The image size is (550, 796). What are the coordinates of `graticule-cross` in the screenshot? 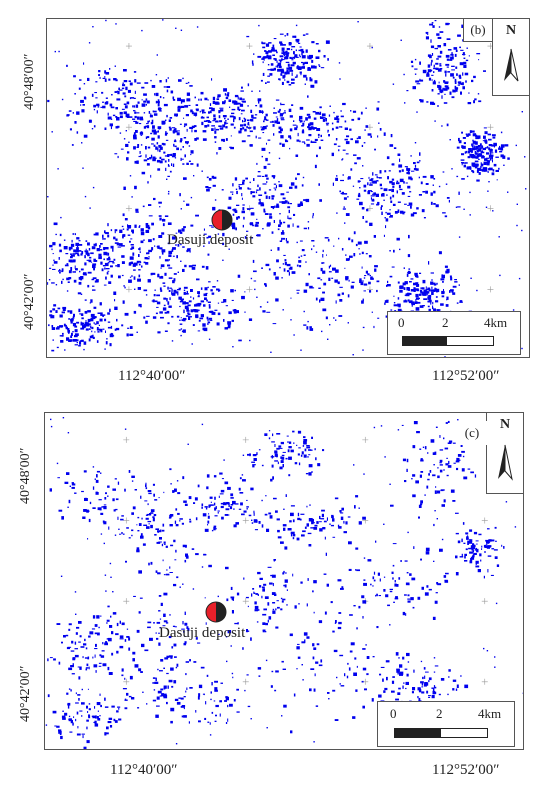 It's located at (249, 289).